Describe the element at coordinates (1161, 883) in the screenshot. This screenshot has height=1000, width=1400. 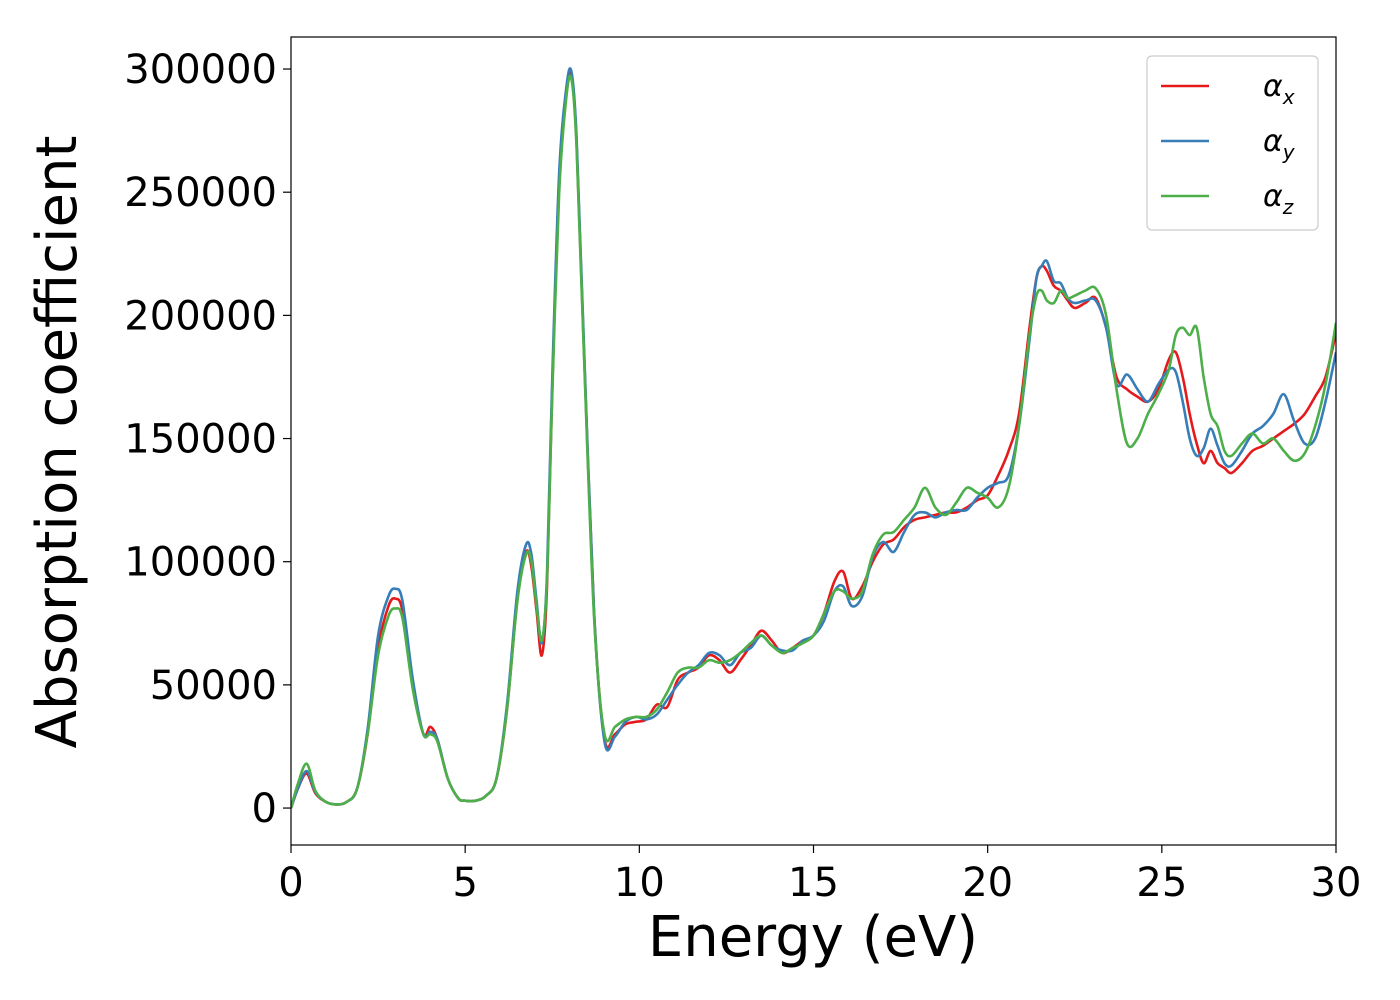
I see `x-tick-label: 25` at that location.